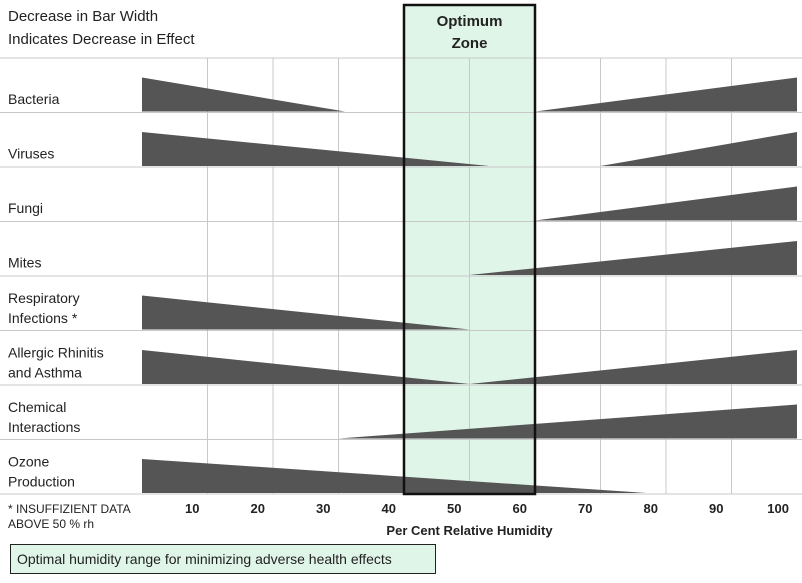 This screenshot has width=802, height=583. Describe the element at coordinates (24, 263) in the screenshot. I see `row-label: Mites` at that location.